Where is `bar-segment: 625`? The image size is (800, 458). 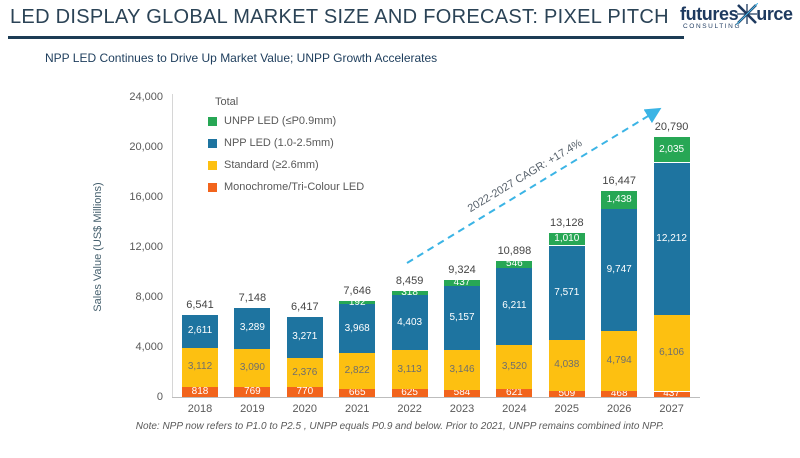
bar-segment: 625 is located at coordinates (409, 392).